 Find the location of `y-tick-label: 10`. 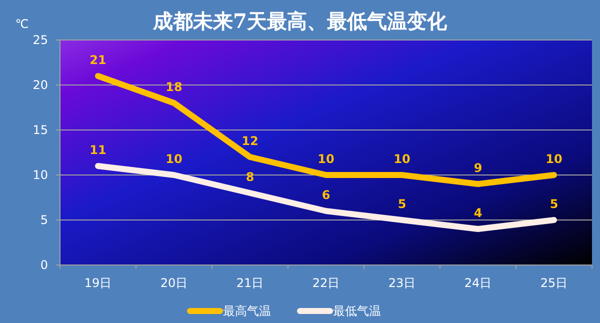

y-tick-label: 10 is located at coordinates (40, 175).